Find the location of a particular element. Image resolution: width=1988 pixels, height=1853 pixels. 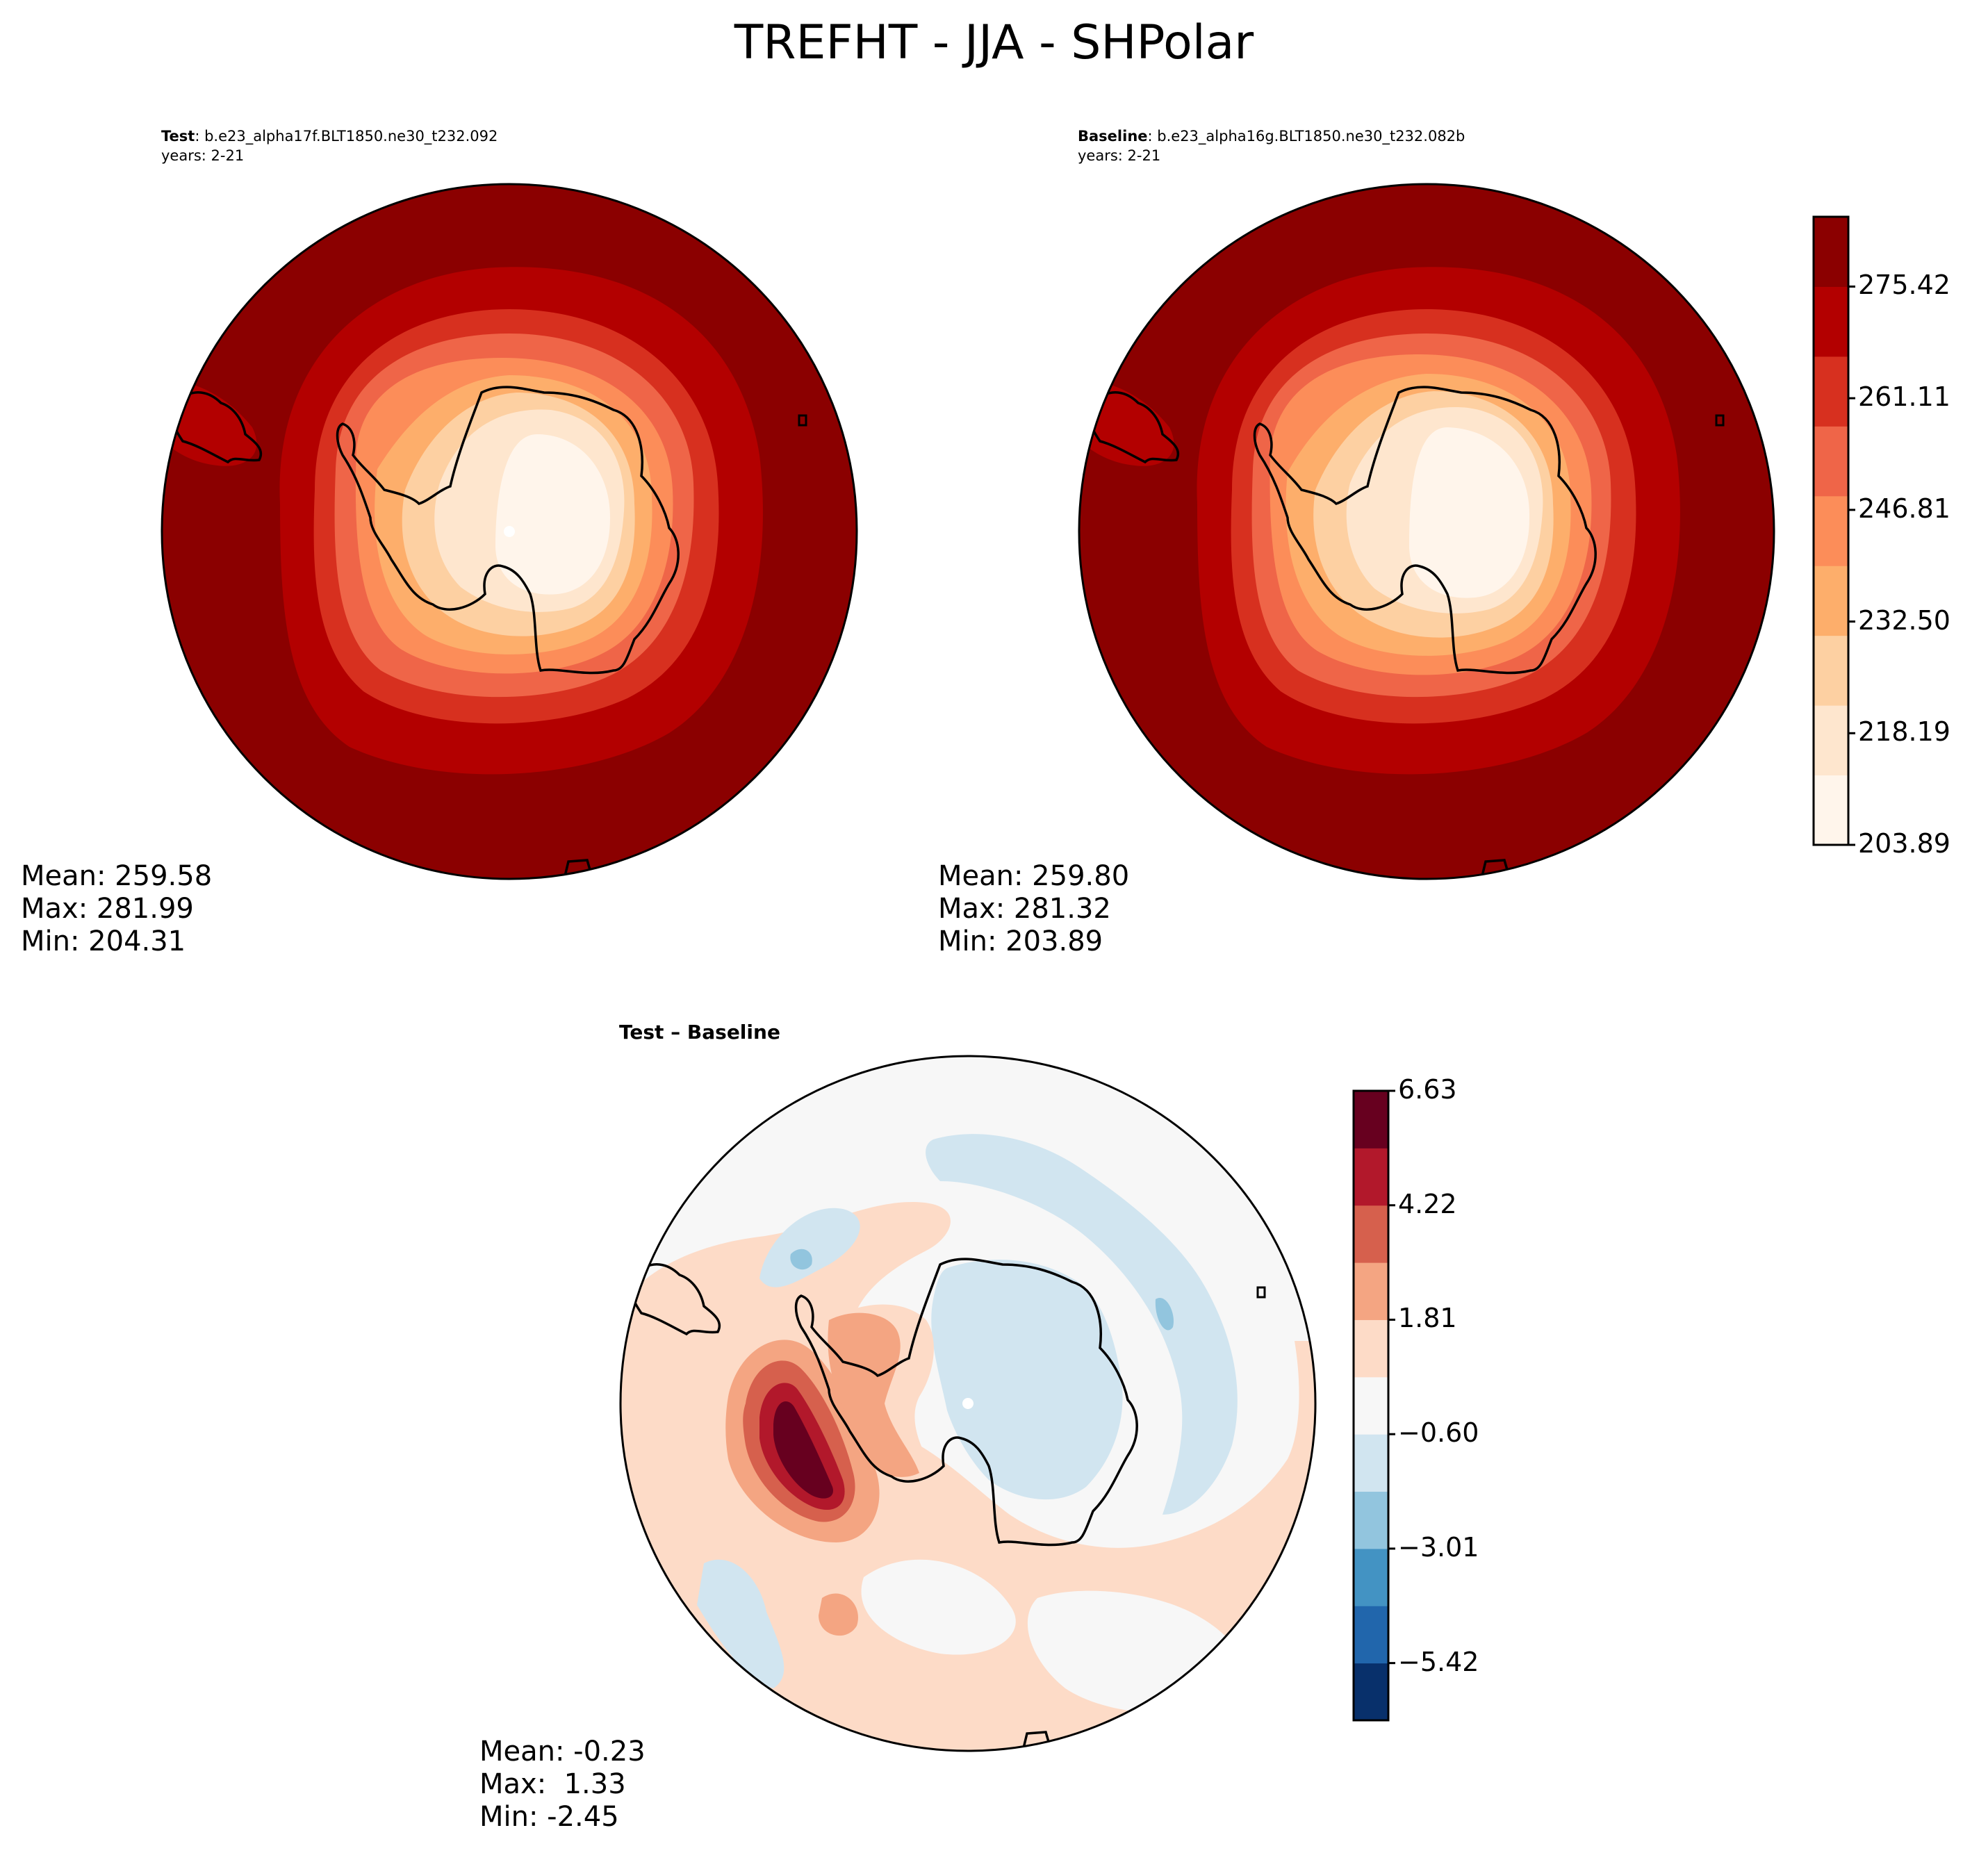

test-case-name: : b.e23_alpha17f.BLT1850.ne30_t232.092 is located at coordinates (346, 136).